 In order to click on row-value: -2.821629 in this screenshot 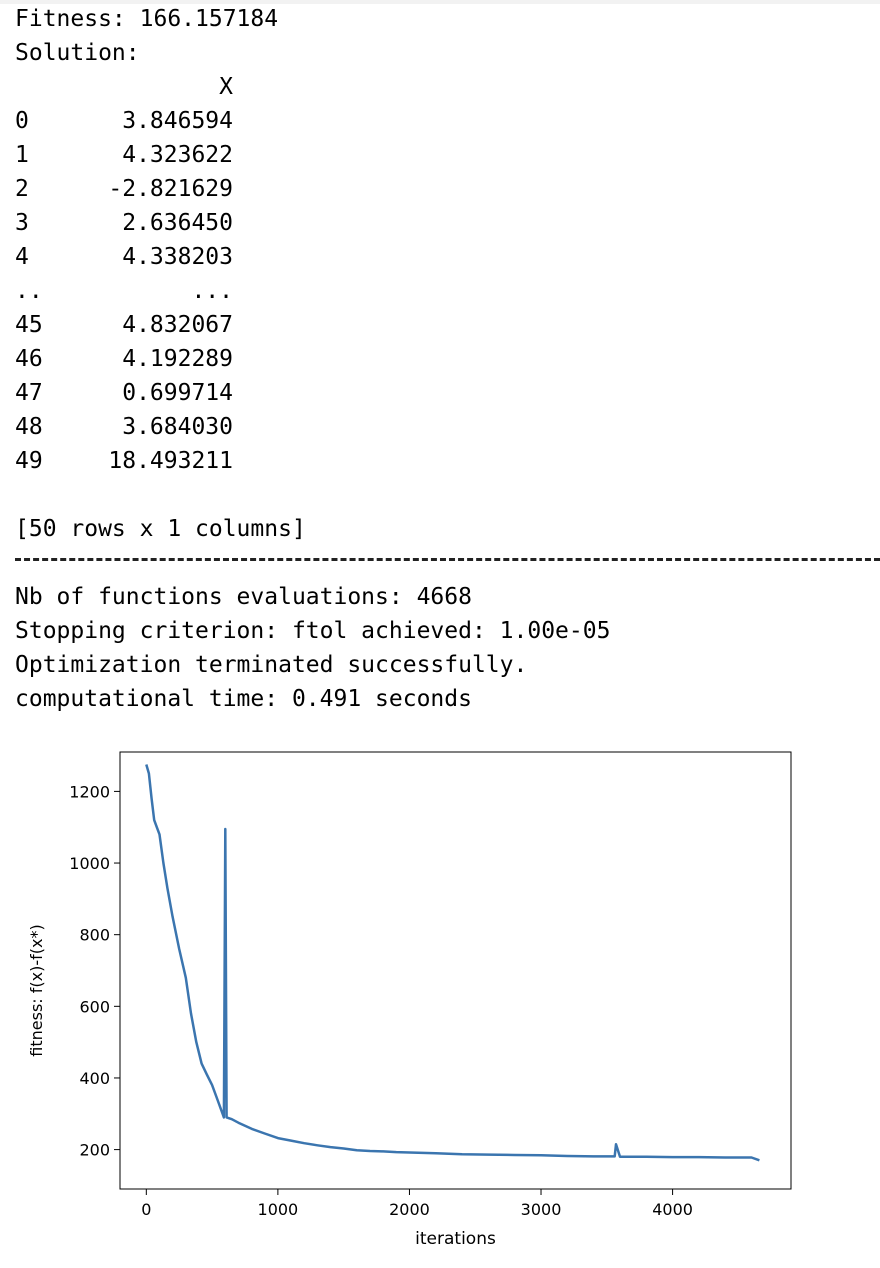, I will do `click(170, 189)`.